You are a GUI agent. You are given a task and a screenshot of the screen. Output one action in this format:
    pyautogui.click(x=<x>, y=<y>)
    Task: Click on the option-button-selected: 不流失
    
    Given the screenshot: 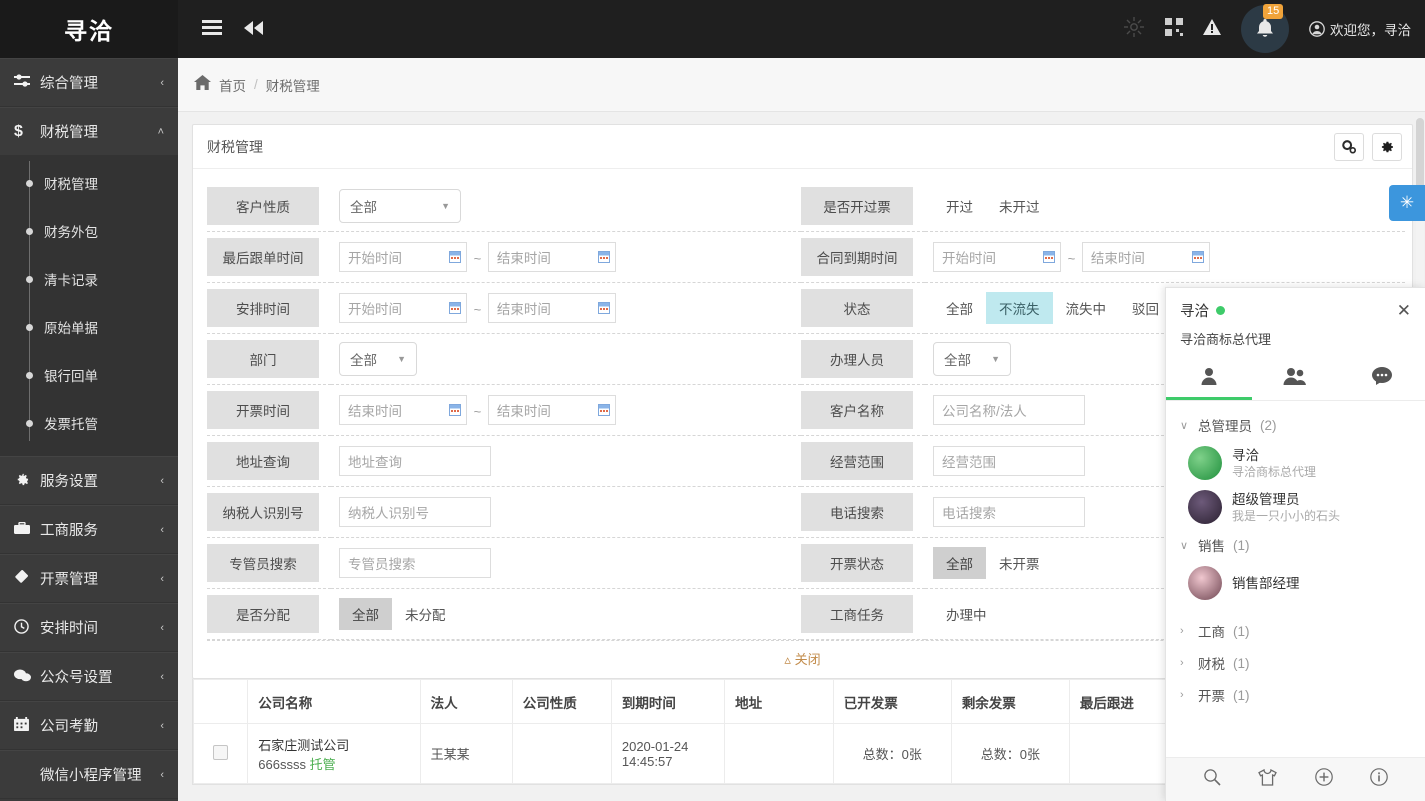 What is the action you would take?
    pyautogui.click(x=1019, y=308)
    